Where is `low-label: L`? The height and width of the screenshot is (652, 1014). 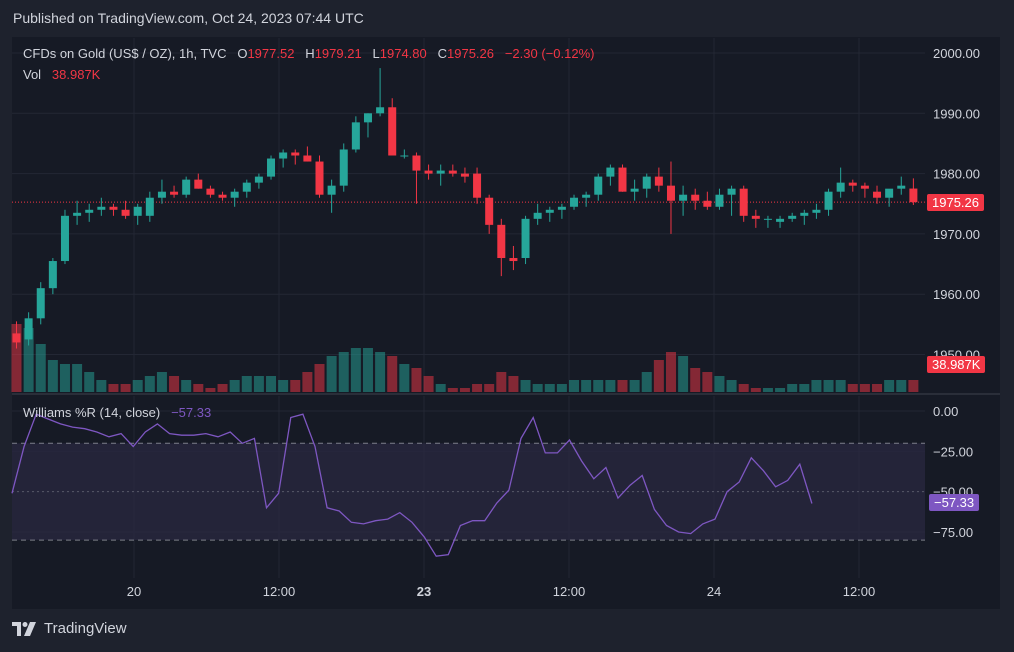
low-label: L is located at coordinates (376, 53).